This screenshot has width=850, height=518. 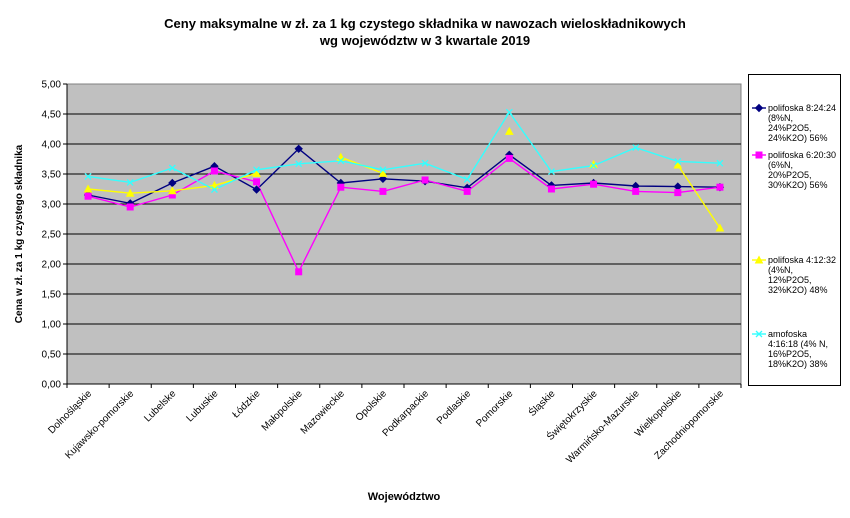 What do you see at coordinates (798, 185) in the screenshot?
I see `legend-label-line: 30%K2O) 56%` at bounding box center [798, 185].